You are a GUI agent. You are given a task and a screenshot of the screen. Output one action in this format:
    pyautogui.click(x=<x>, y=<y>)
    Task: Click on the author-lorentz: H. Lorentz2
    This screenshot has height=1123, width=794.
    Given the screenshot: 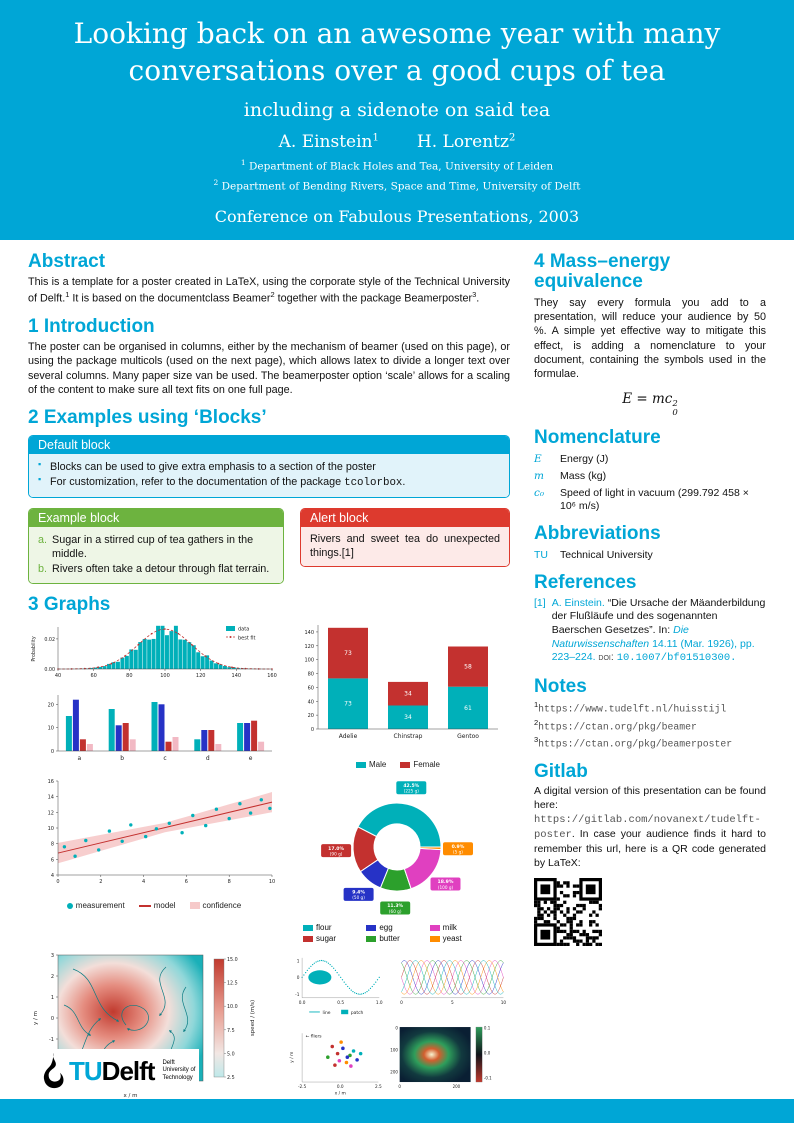 What is the action you would take?
    pyautogui.click(x=466, y=142)
    